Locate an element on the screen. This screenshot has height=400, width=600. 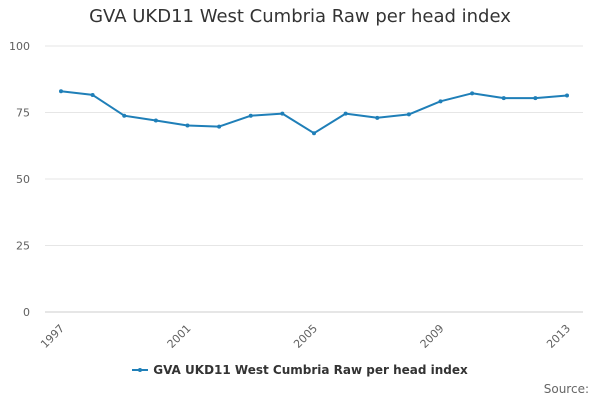
y-tick-label: 0 is located at coordinates (26, 312).